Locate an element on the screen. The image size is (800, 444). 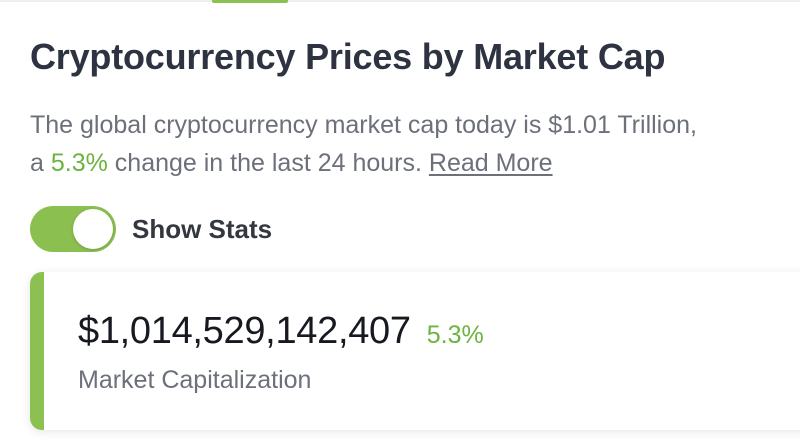
top-divider is located at coordinates (400, 1).